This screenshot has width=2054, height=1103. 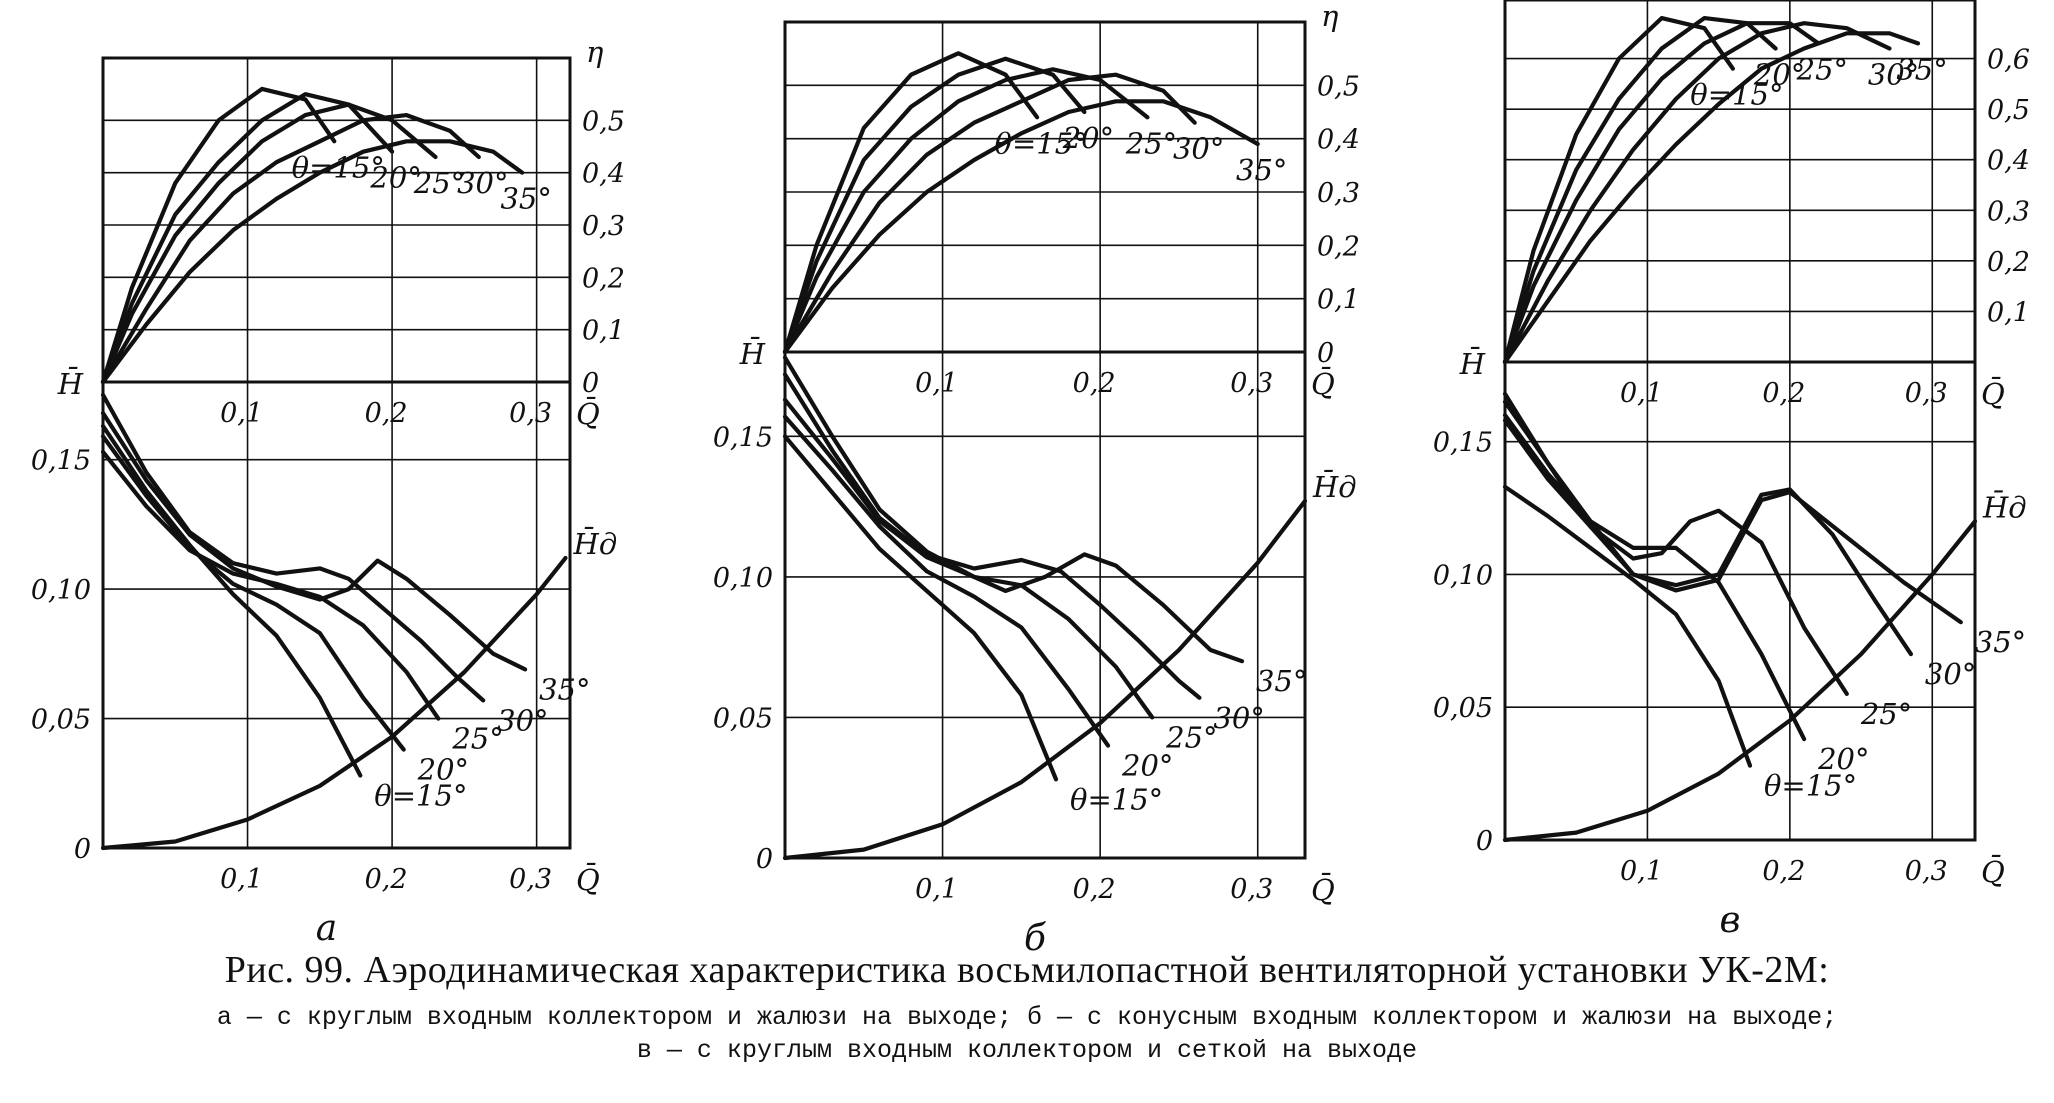 I want to click on panel-letter: в, so click(x=1730, y=920).